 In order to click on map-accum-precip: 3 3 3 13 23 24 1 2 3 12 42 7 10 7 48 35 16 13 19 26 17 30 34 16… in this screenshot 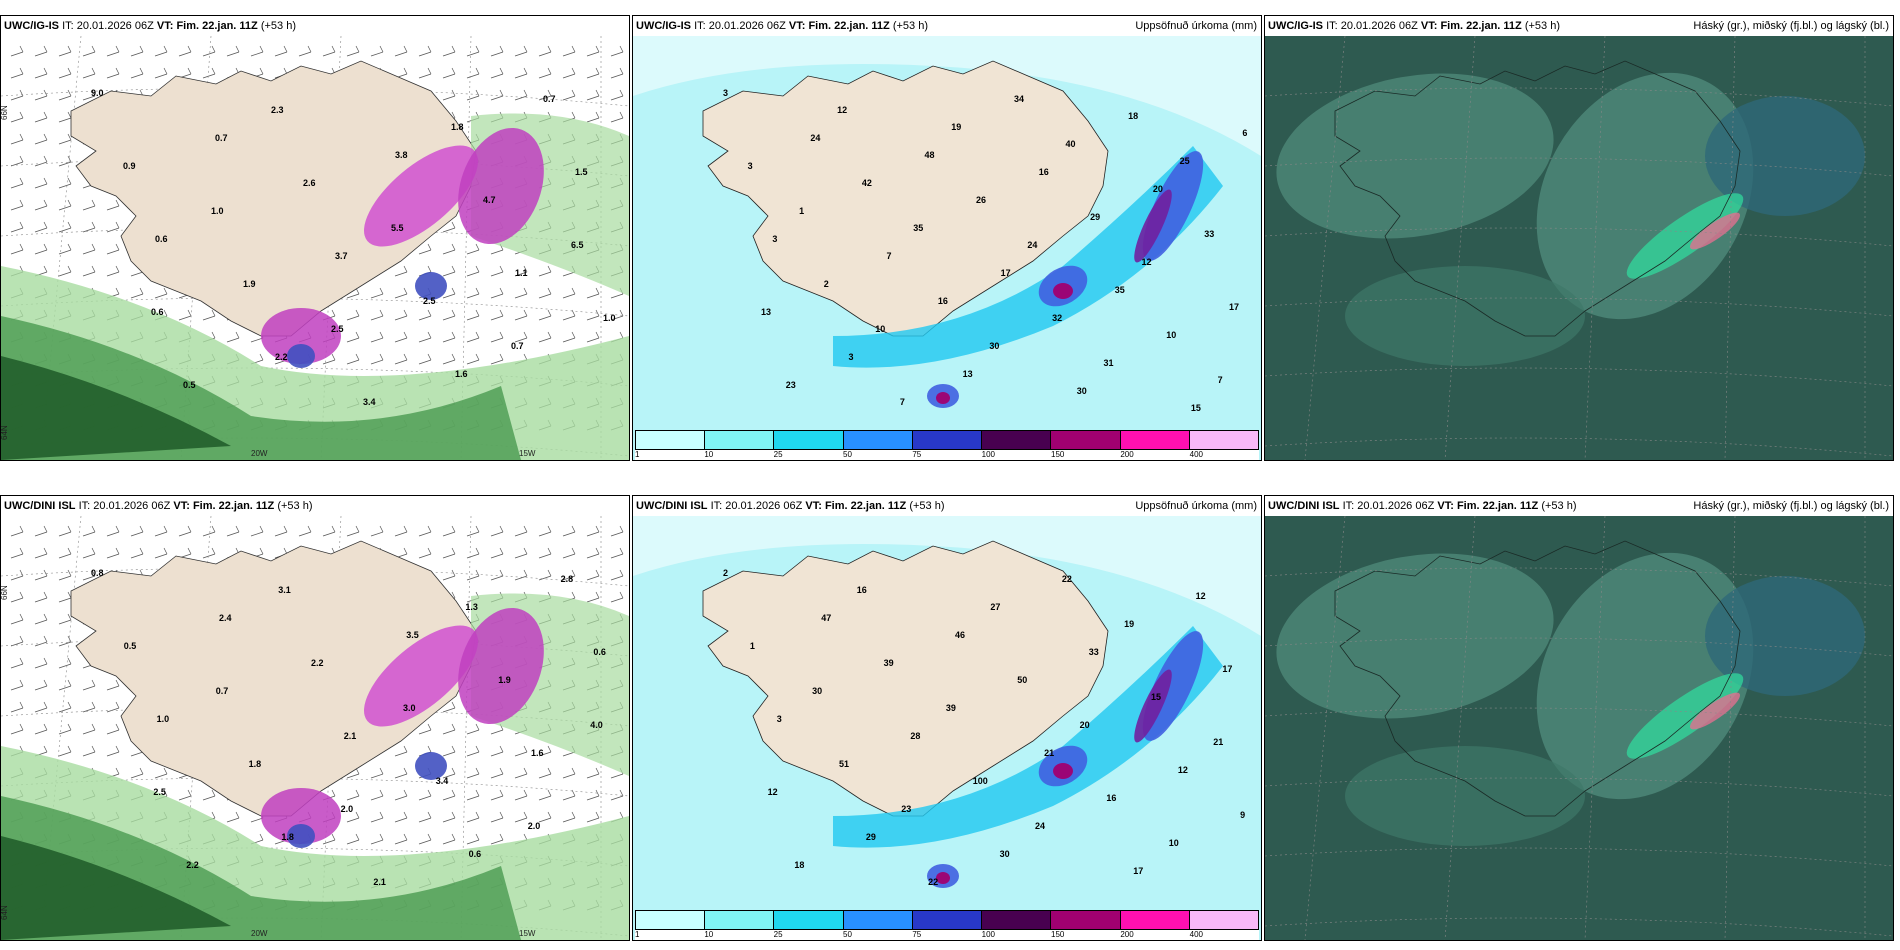, I will do `click(947, 248)`.